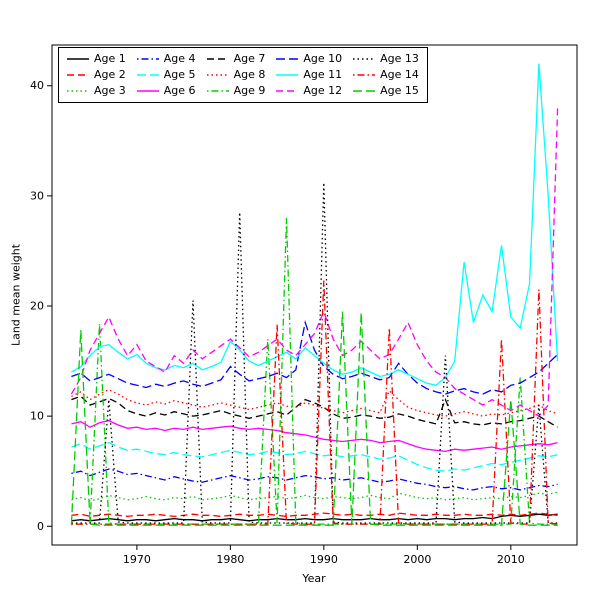 This screenshot has width=600, height=600. What do you see at coordinates (110, 58) in the screenshot?
I see `legend-label: Age 1` at bounding box center [110, 58].